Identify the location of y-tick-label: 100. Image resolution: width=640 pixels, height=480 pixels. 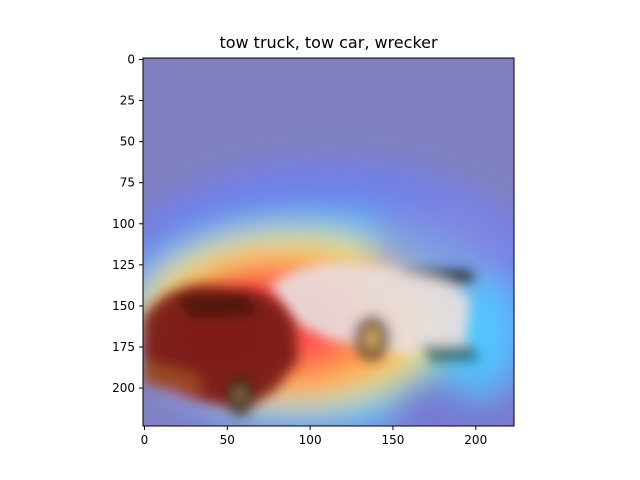
(123, 224).